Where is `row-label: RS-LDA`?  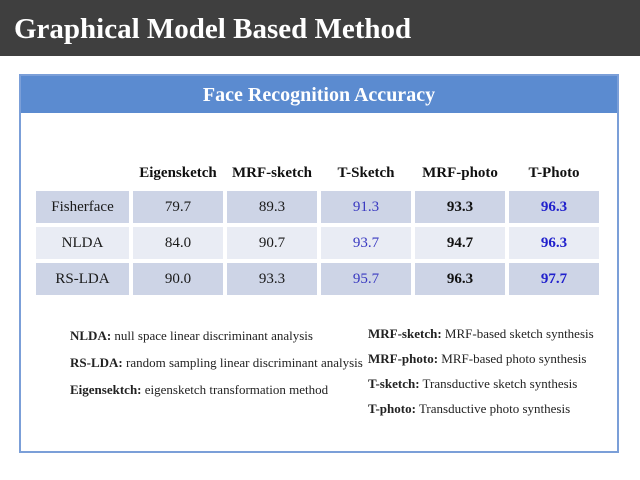 row-label: RS-LDA is located at coordinates (82, 279).